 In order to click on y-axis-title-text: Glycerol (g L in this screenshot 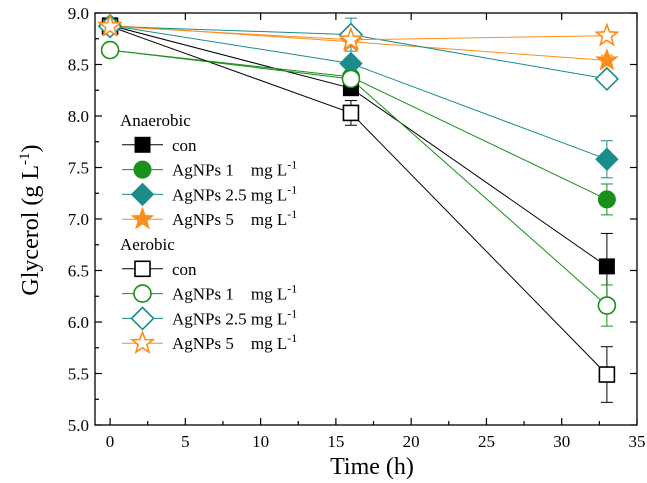, I will do `click(31, 230)`.